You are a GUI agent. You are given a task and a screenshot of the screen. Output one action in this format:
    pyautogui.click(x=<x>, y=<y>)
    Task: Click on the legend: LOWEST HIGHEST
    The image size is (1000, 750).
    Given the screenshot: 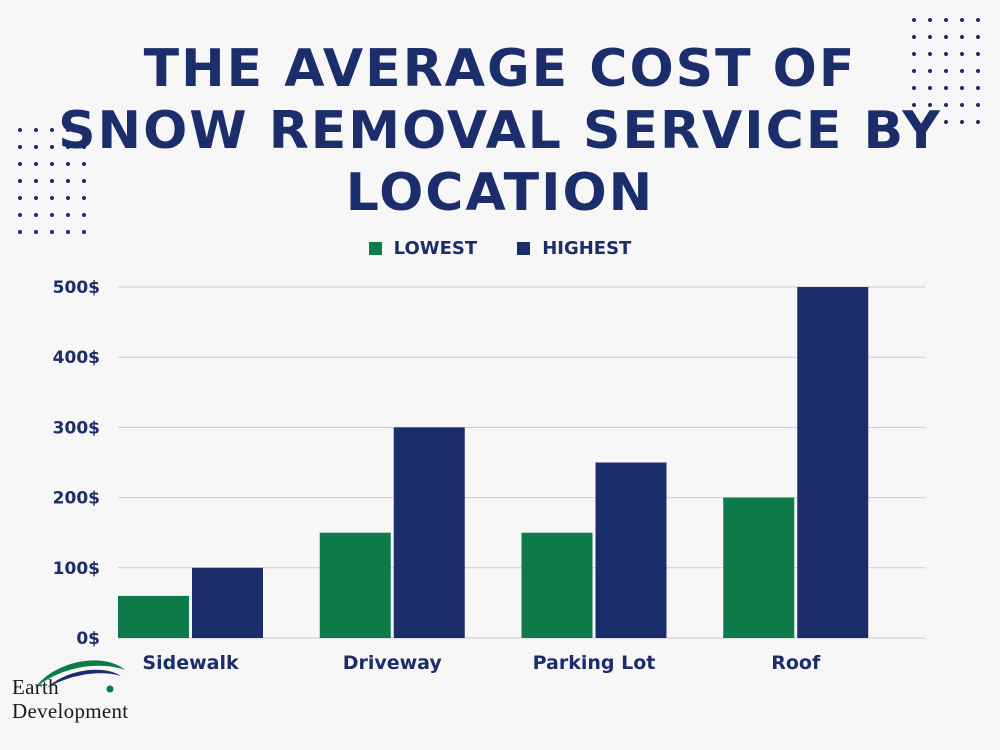 What is the action you would take?
    pyautogui.click(x=500, y=248)
    